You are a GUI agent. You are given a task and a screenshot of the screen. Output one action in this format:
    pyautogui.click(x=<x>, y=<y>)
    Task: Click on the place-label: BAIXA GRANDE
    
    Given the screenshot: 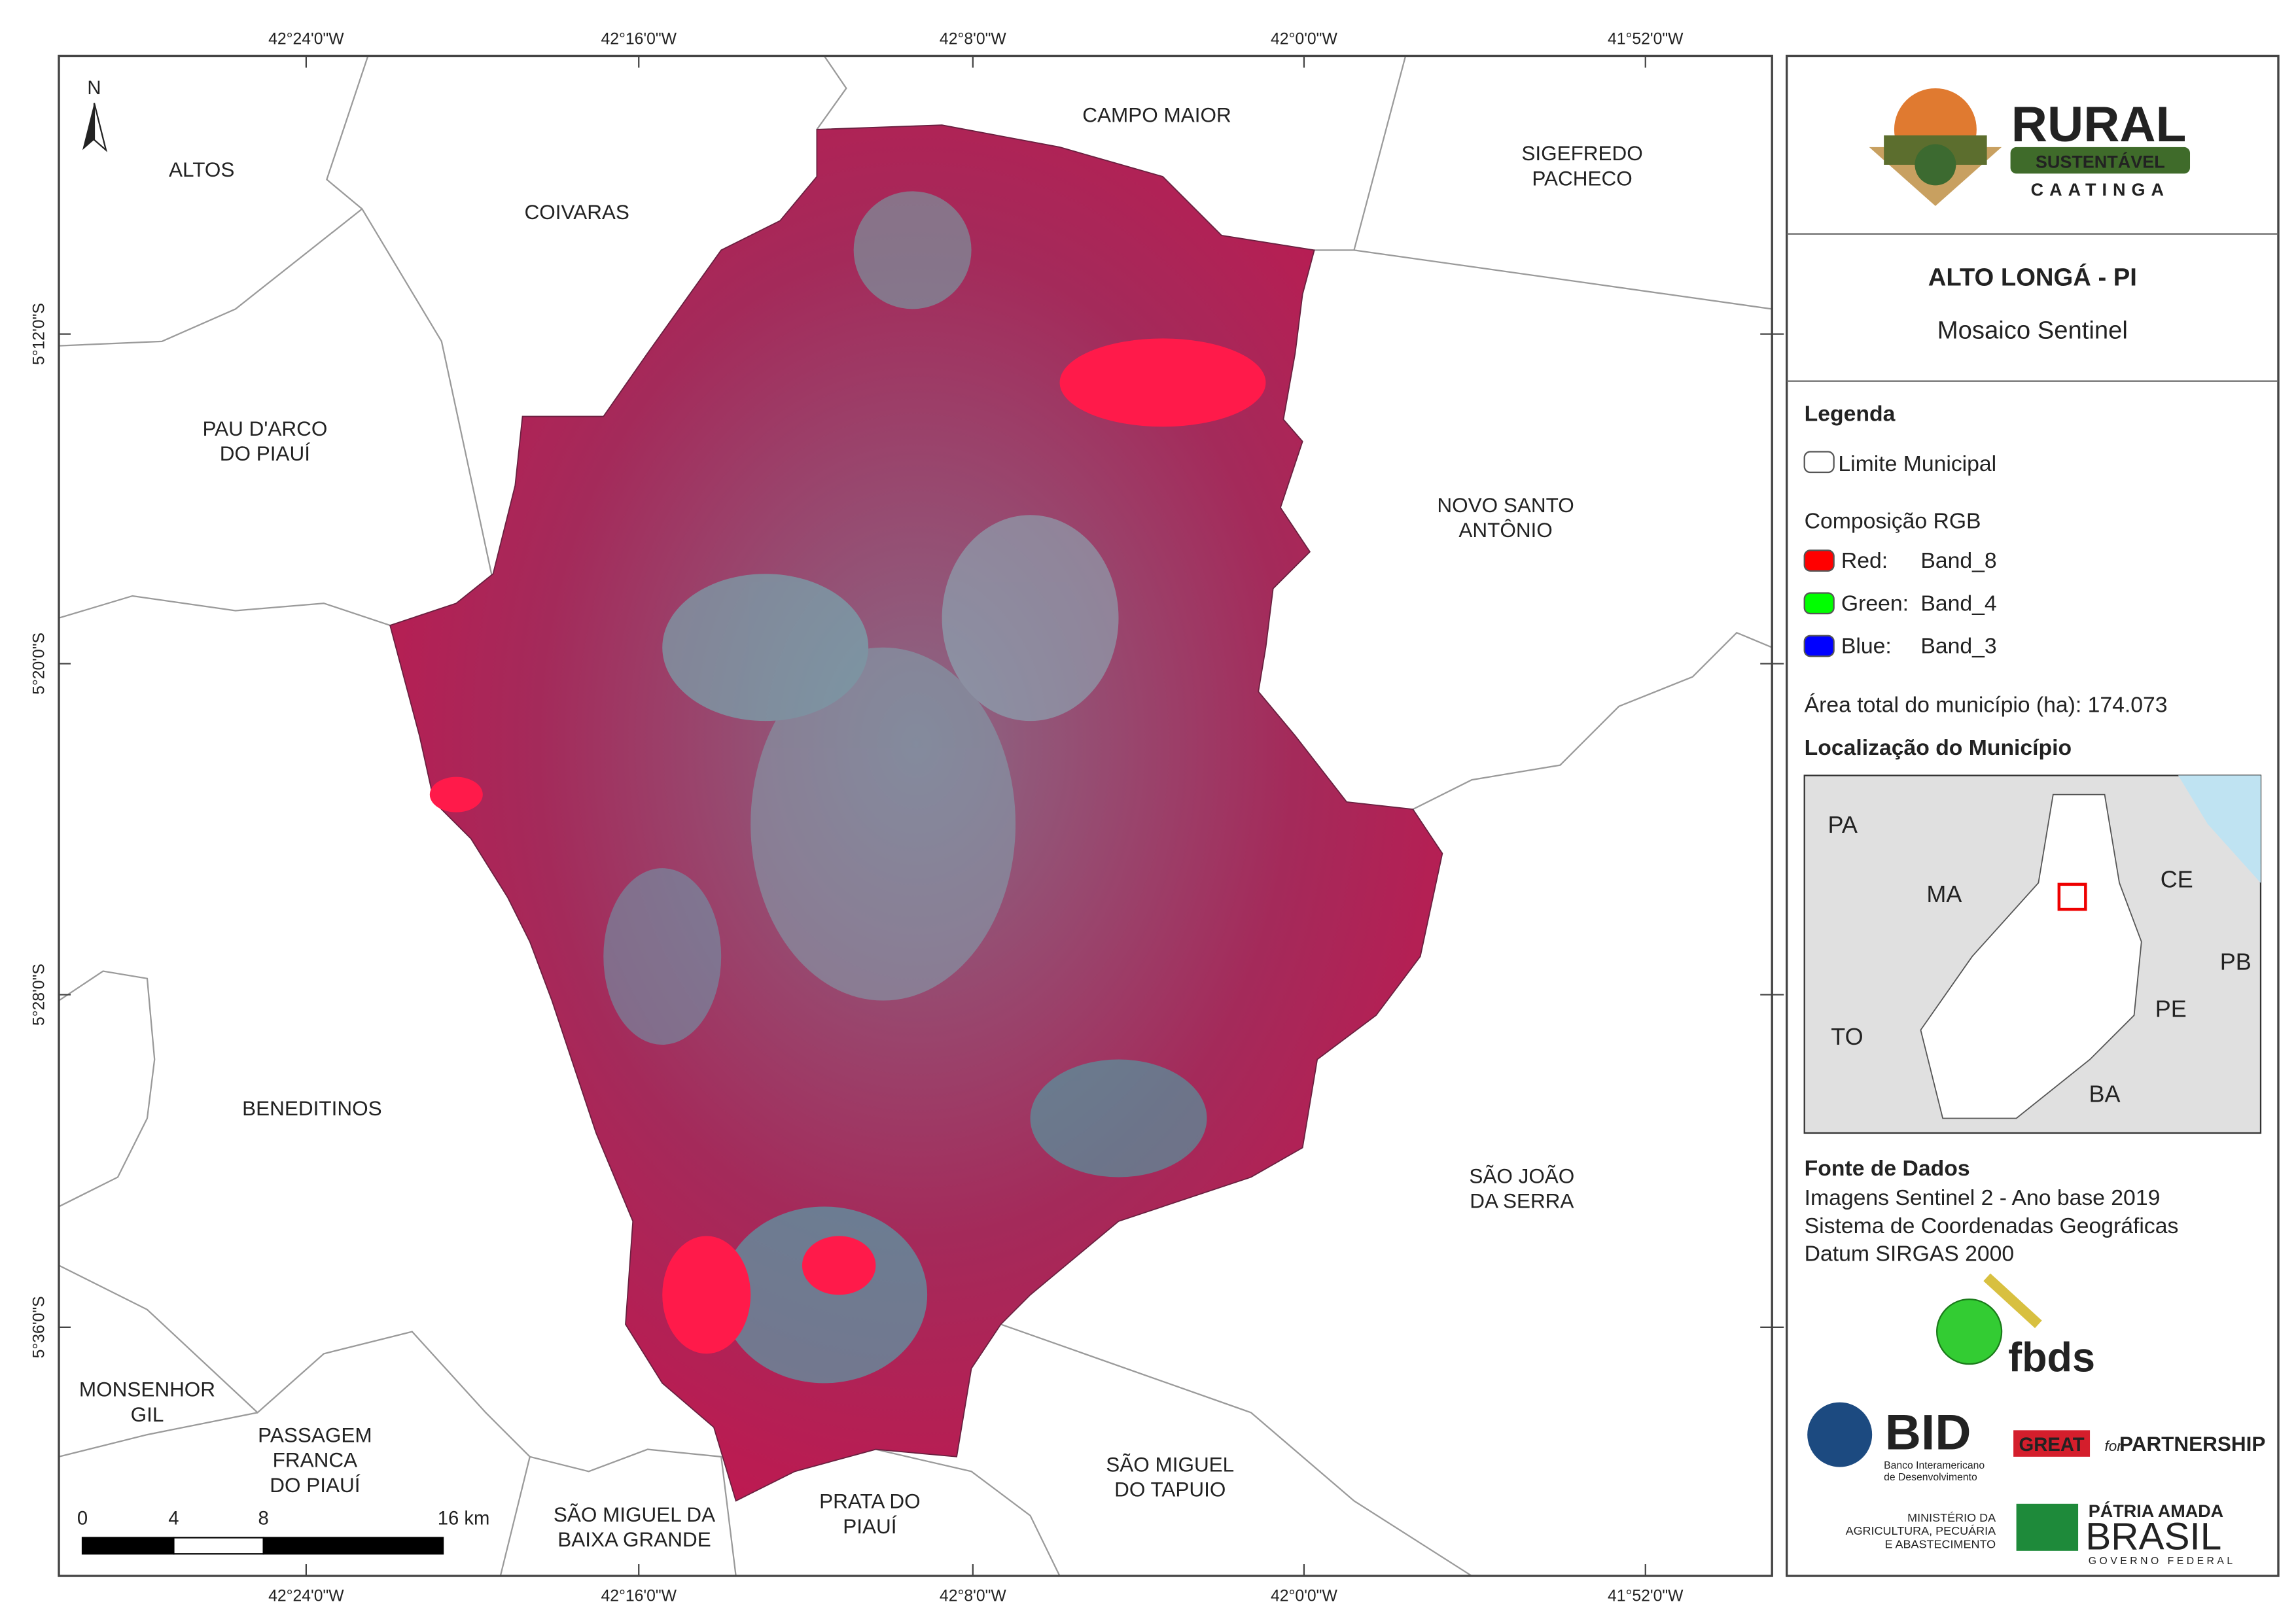 What is the action you would take?
    pyautogui.click(x=634, y=1539)
    